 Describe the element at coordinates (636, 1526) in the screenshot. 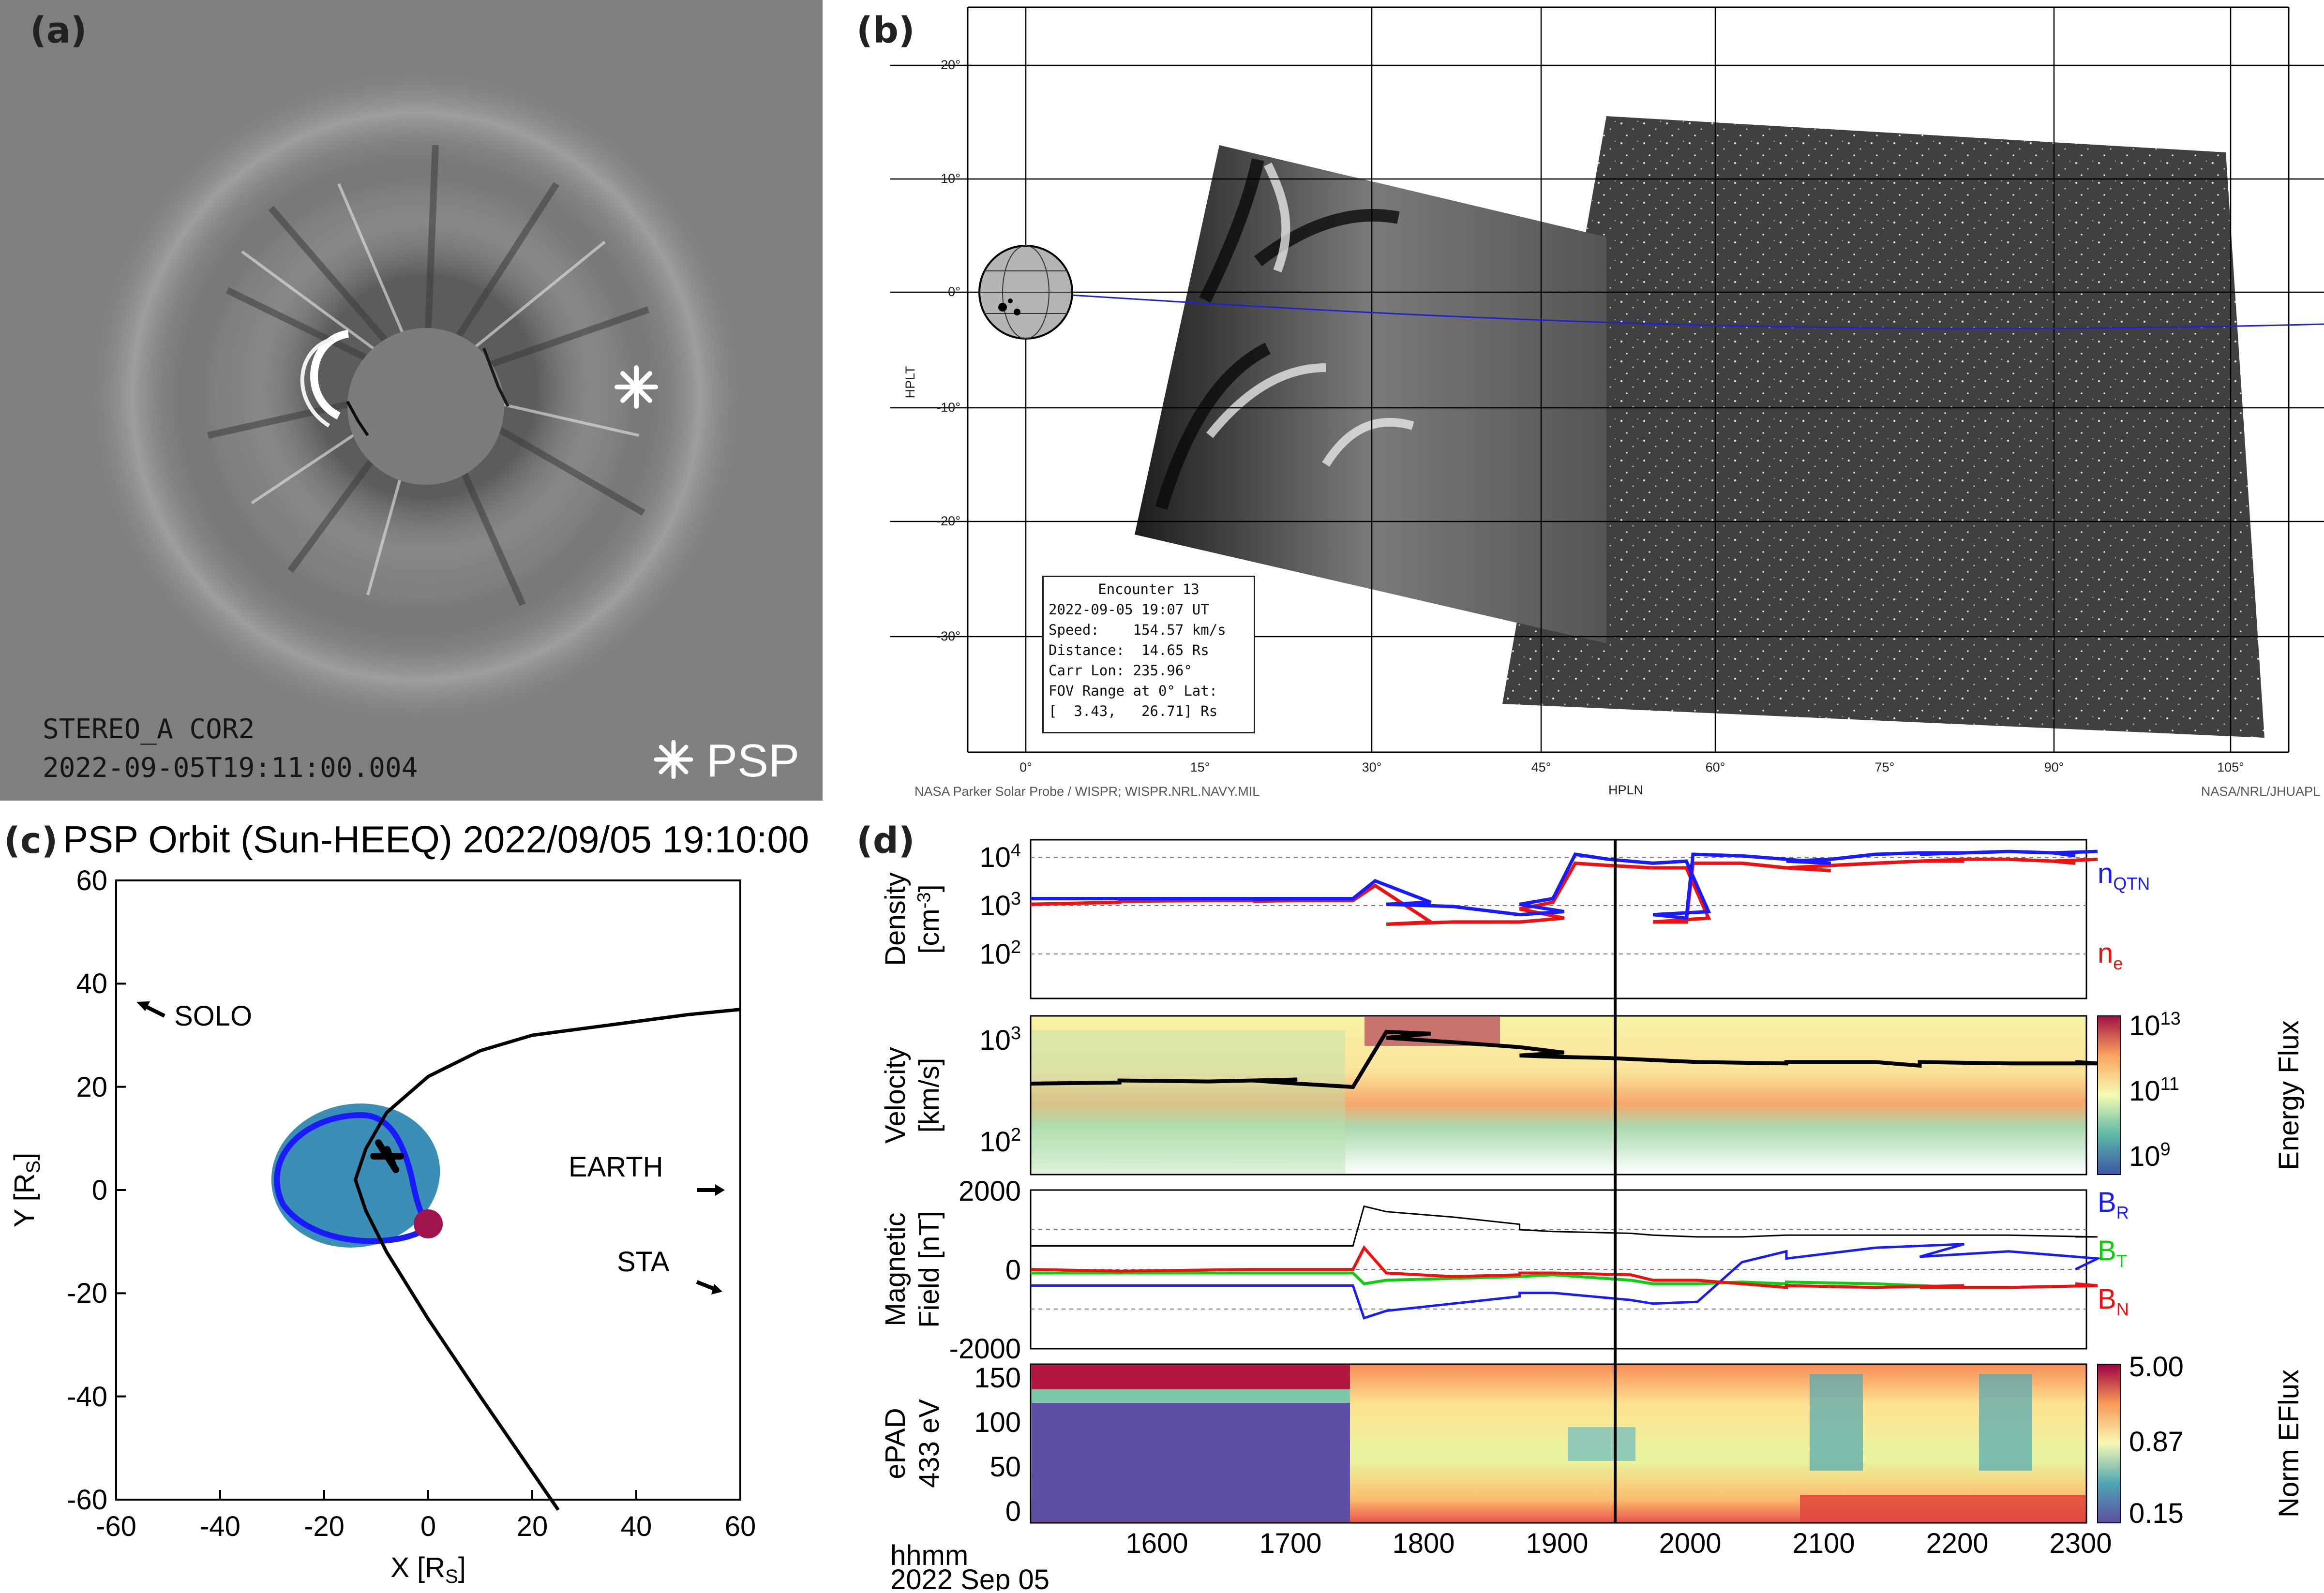

I see `x-tick-label: 40` at that location.